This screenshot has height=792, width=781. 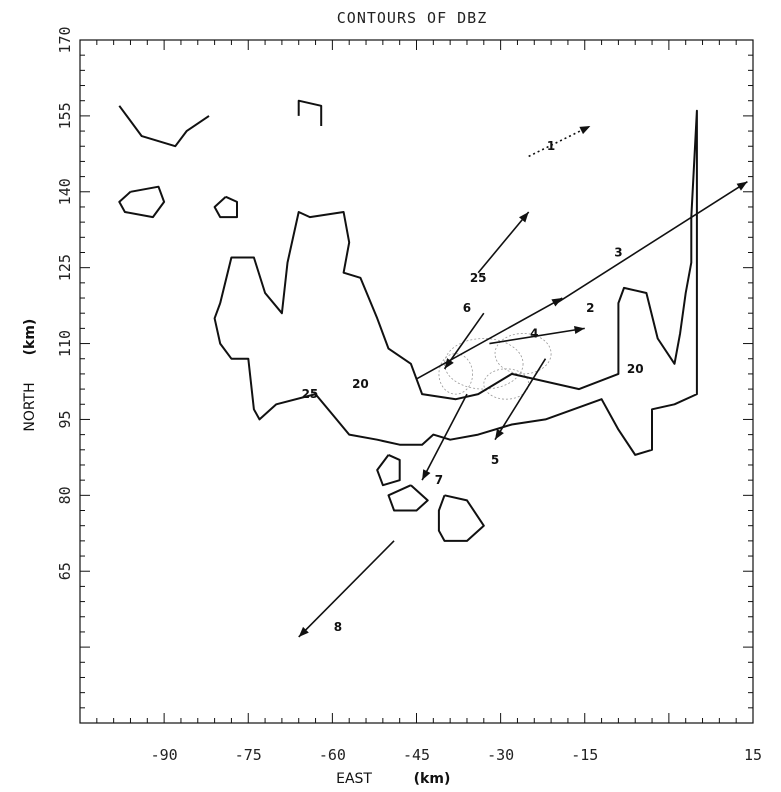 I want to click on reflectivity-core-shading, so click(x=495, y=366).